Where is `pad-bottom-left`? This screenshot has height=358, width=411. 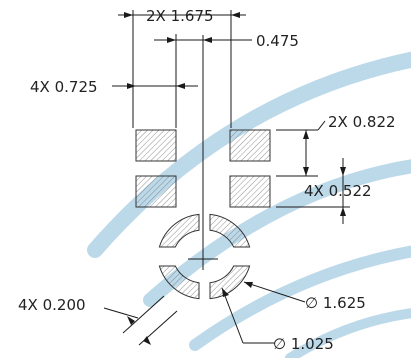
pad-bottom-left is located at coordinates (156, 191).